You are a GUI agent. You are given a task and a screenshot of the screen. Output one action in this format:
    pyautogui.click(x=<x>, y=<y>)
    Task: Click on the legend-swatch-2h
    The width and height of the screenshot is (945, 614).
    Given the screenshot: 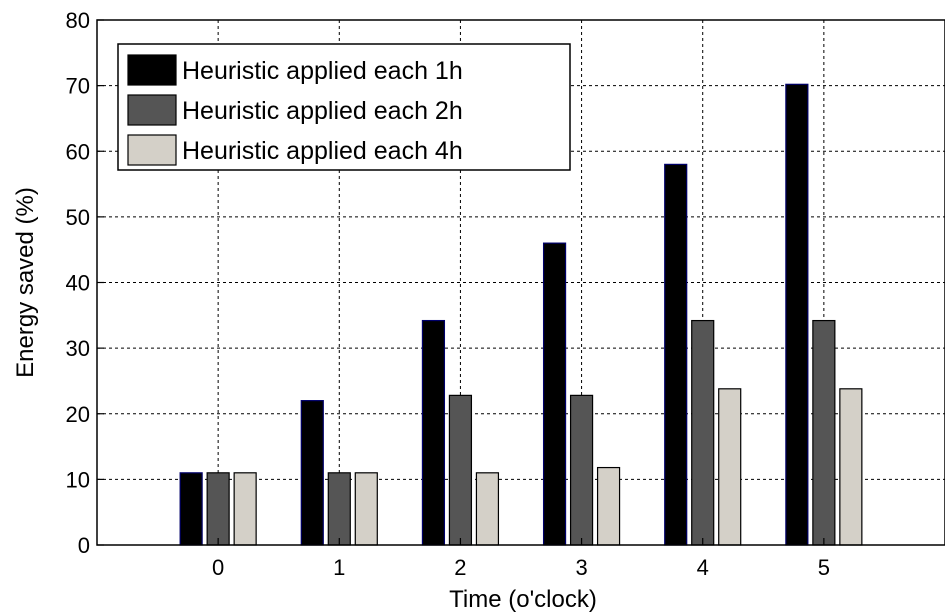 What is the action you would take?
    pyautogui.click(x=152, y=110)
    